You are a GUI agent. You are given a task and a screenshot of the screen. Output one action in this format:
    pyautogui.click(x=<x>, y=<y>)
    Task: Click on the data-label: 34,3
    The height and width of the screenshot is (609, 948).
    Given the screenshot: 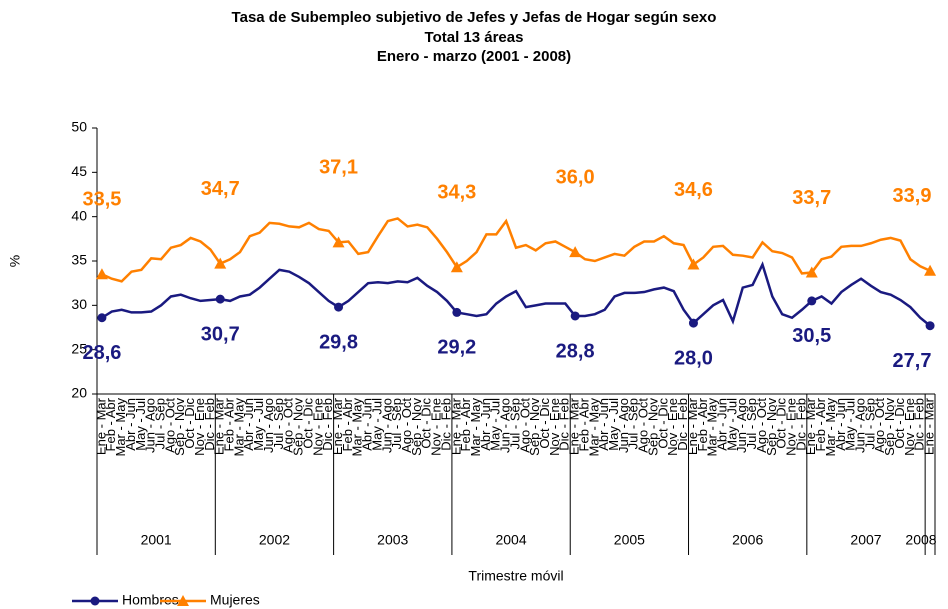 What is the action you would take?
    pyautogui.click(x=456, y=192)
    